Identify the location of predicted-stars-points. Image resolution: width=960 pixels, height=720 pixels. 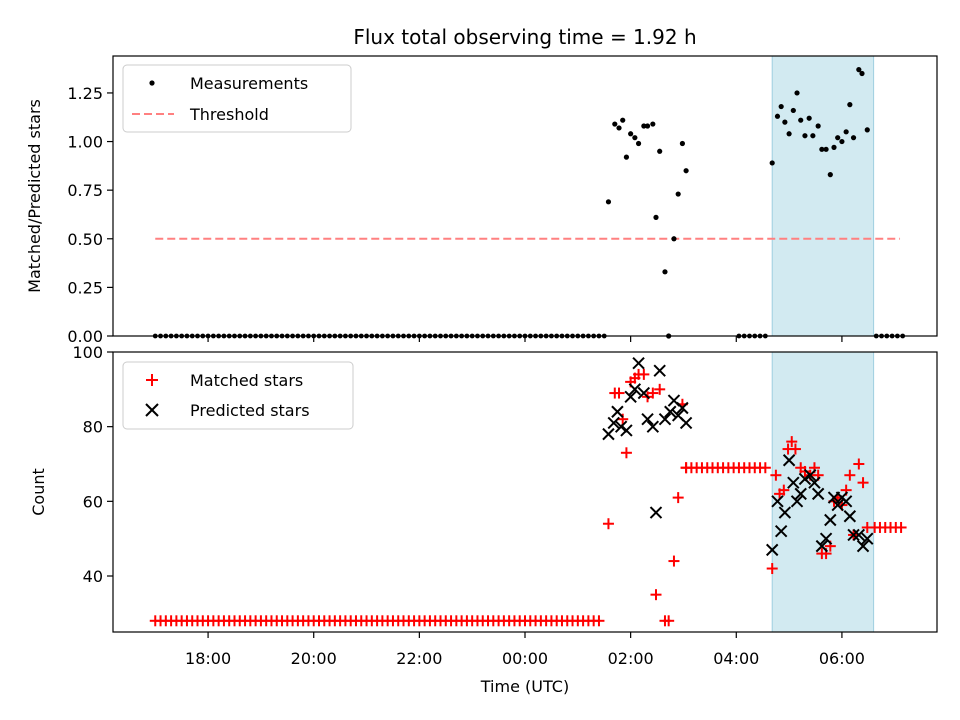
(738, 456).